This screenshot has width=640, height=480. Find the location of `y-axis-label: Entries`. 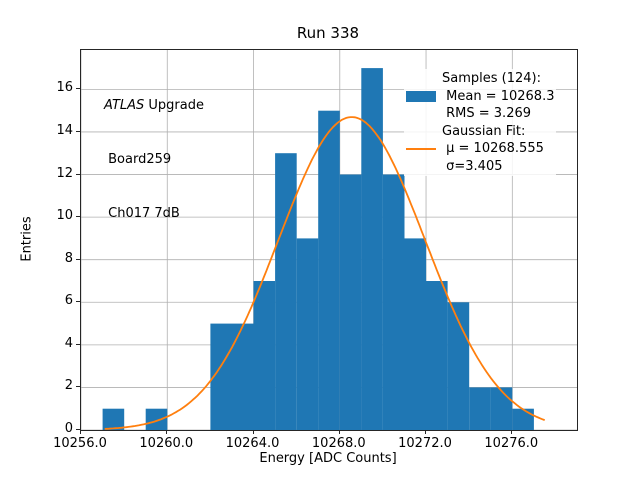

y-axis-label: Entries is located at coordinates (27, 239).